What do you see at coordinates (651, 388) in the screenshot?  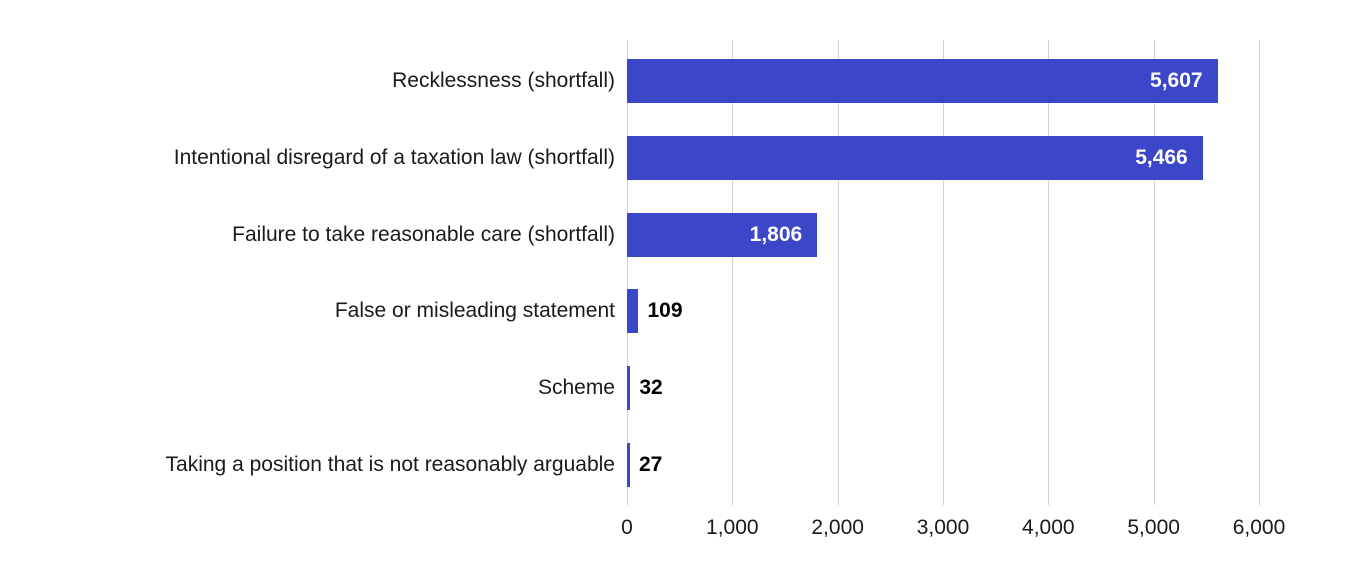 I see `bar-value-label: 32` at bounding box center [651, 388].